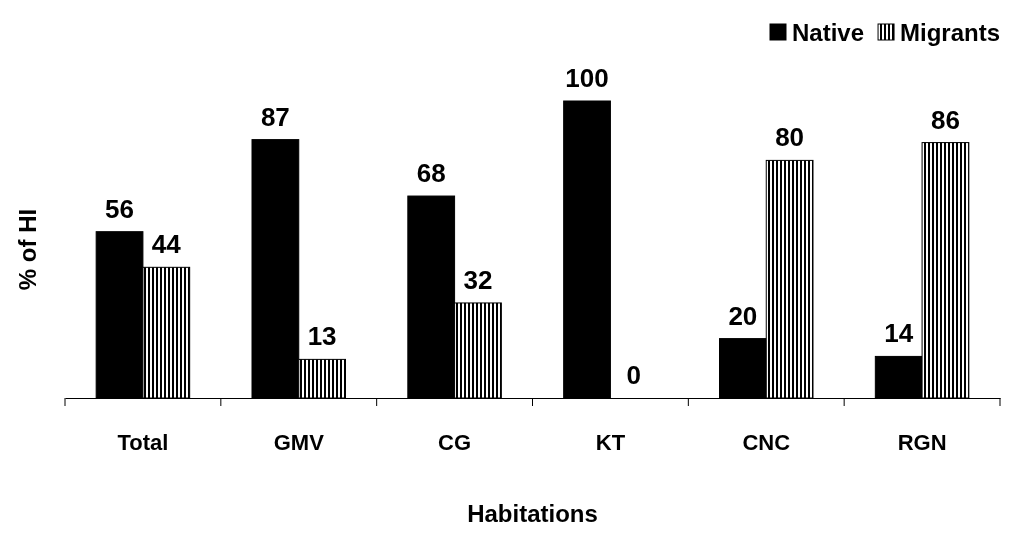  What do you see at coordinates (431, 173) in the screenshot?
I see `data-label: 68` at bounding box center [431, 173].